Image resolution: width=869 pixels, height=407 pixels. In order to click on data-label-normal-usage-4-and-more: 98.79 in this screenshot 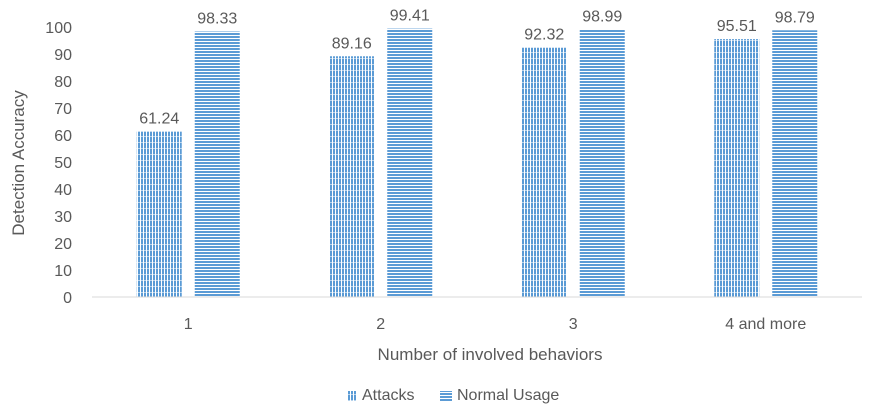, I will do `click(795, 17)`.